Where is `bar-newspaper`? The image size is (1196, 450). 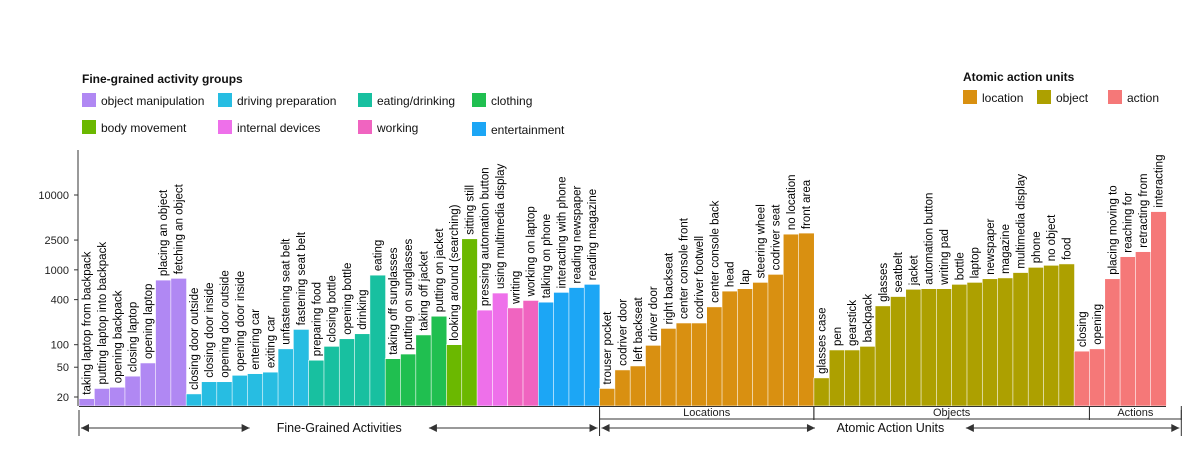 bar-newspaper is located at coordinates (990, 342).